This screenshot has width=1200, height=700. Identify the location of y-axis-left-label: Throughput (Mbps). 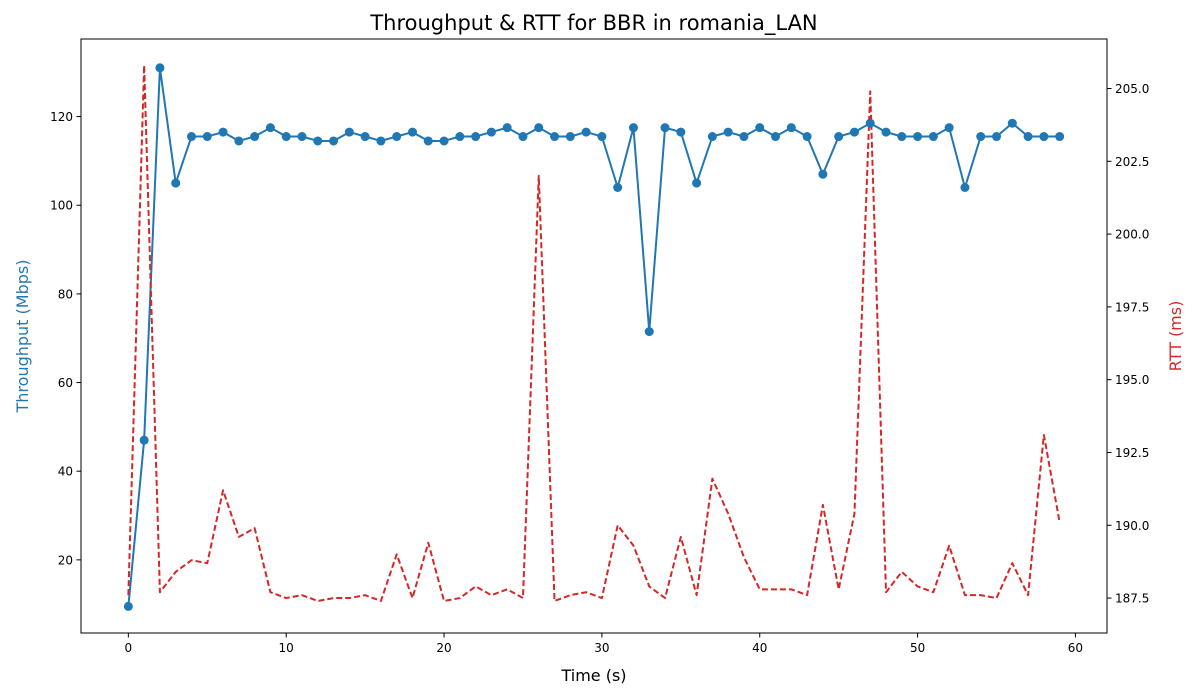
(22, 337).